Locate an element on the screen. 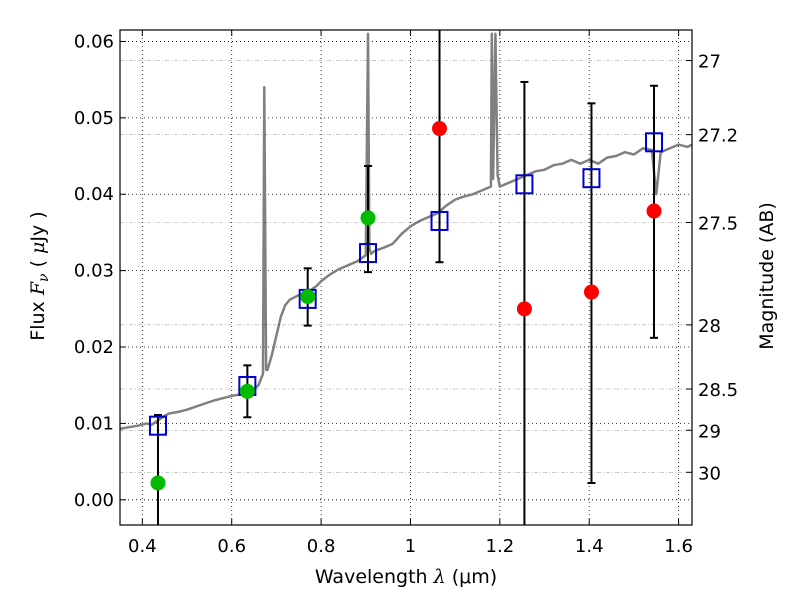 Image resolution: width=800 pixels, height=600 pixels. y-tick-labels: 0.00 0.01 0.02 0.03 0.04 0.05 0.06 is located at coordinates (100, 271).